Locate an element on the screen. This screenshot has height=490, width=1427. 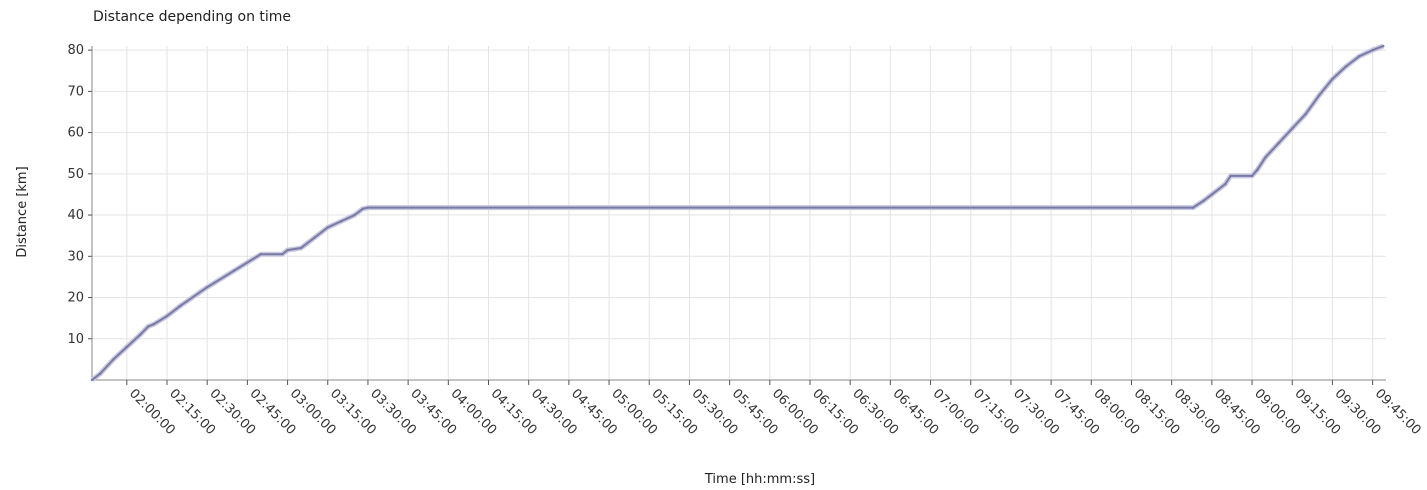
y-tick-label: 40 is located at coordinates (75, 215).